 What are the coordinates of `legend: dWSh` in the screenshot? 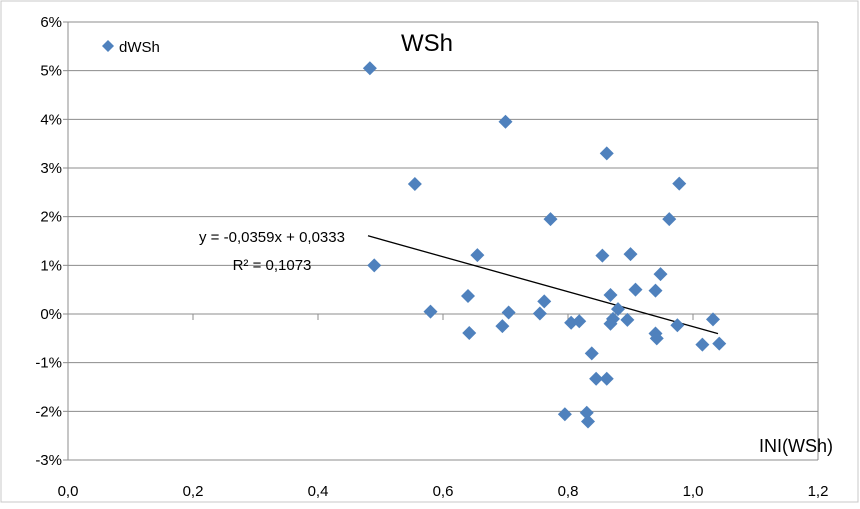 It's located at (131, 47).